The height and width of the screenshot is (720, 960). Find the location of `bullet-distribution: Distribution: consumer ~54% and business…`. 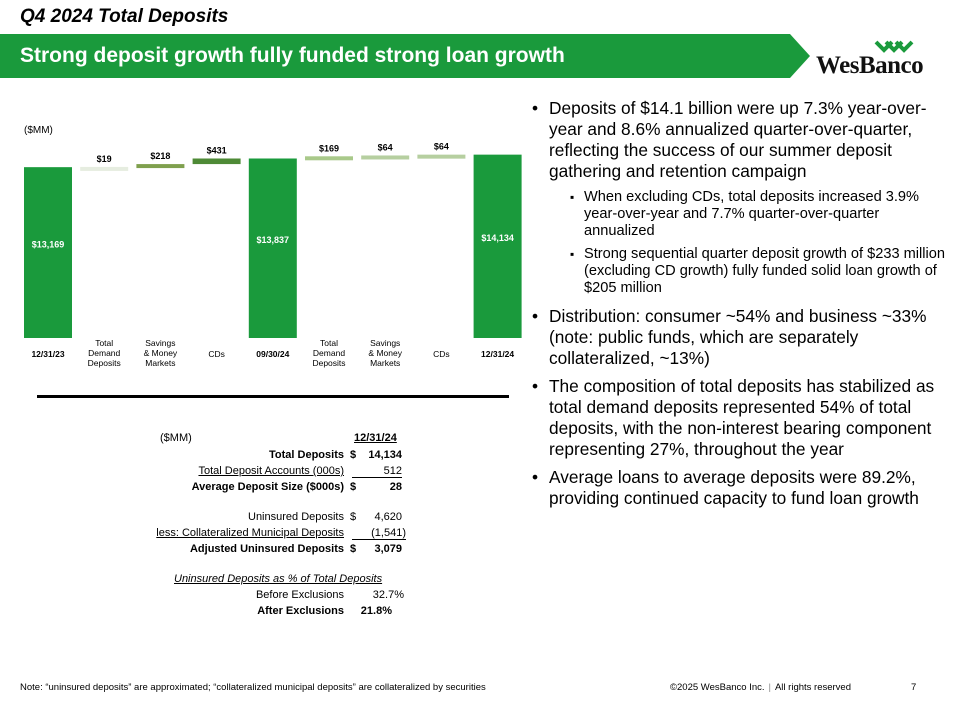

bullet-distribution: Distribution: consumer ~54% and business… is located at coordinates (742, 337).